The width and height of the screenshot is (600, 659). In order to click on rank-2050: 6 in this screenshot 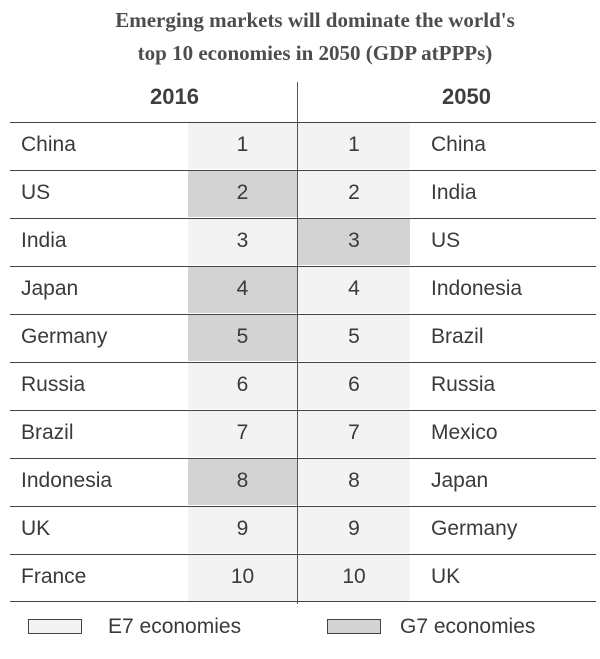, I will do `click(354, 386)`.